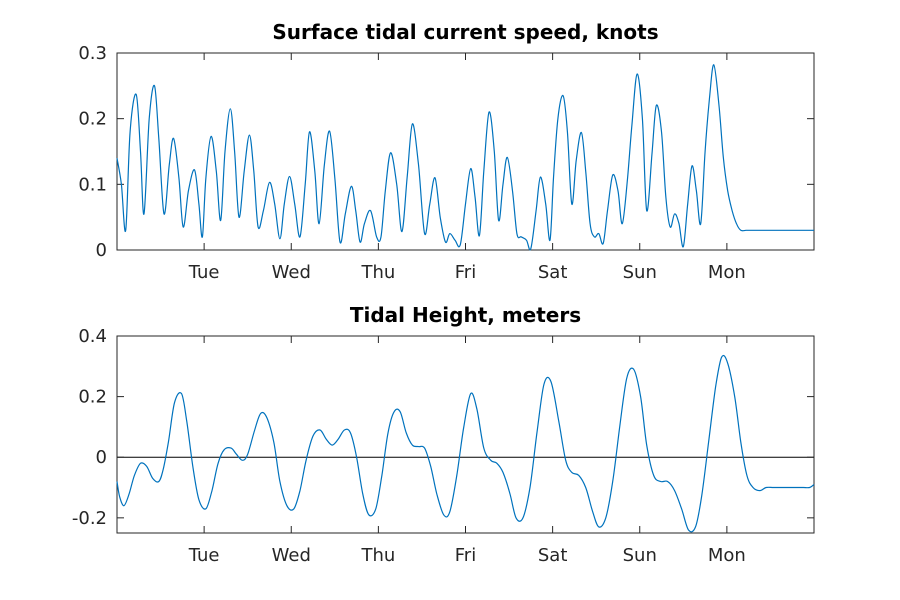 The height and width of the screenshot is (600, 900). What do you see at coordinates (640, 272) in the screenshot?
I see `current-speed-xtick-label: Sun` at bounding box center [640, 272].